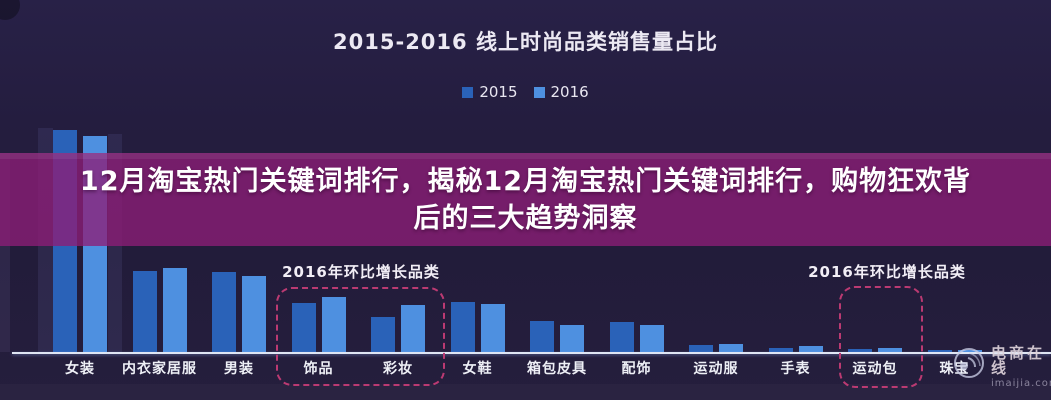 This screenshot has width=1051, height=400. What do you see at coordinates (557, 369) in the screenshot?
I see `category-label-7: 箱包皮具` at bounding box center [557, 369].